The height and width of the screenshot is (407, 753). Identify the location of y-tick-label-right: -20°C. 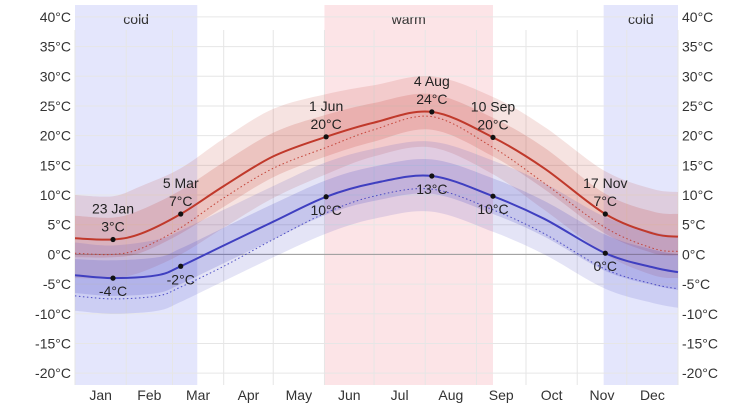
(700, 373).